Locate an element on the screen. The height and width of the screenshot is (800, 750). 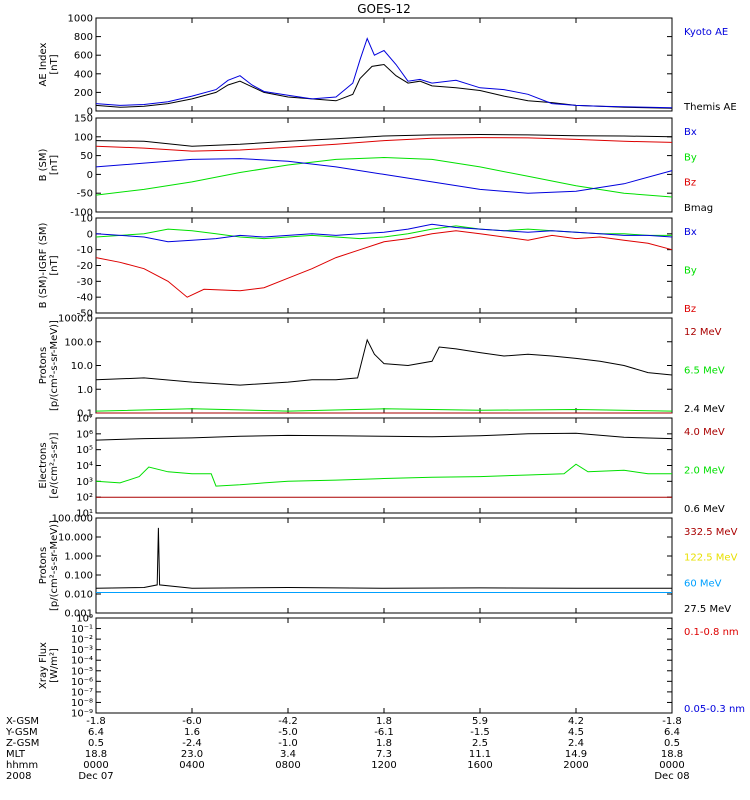
y-tick-label-xray: 10⁻¹ is located at coordinates (82, 629).